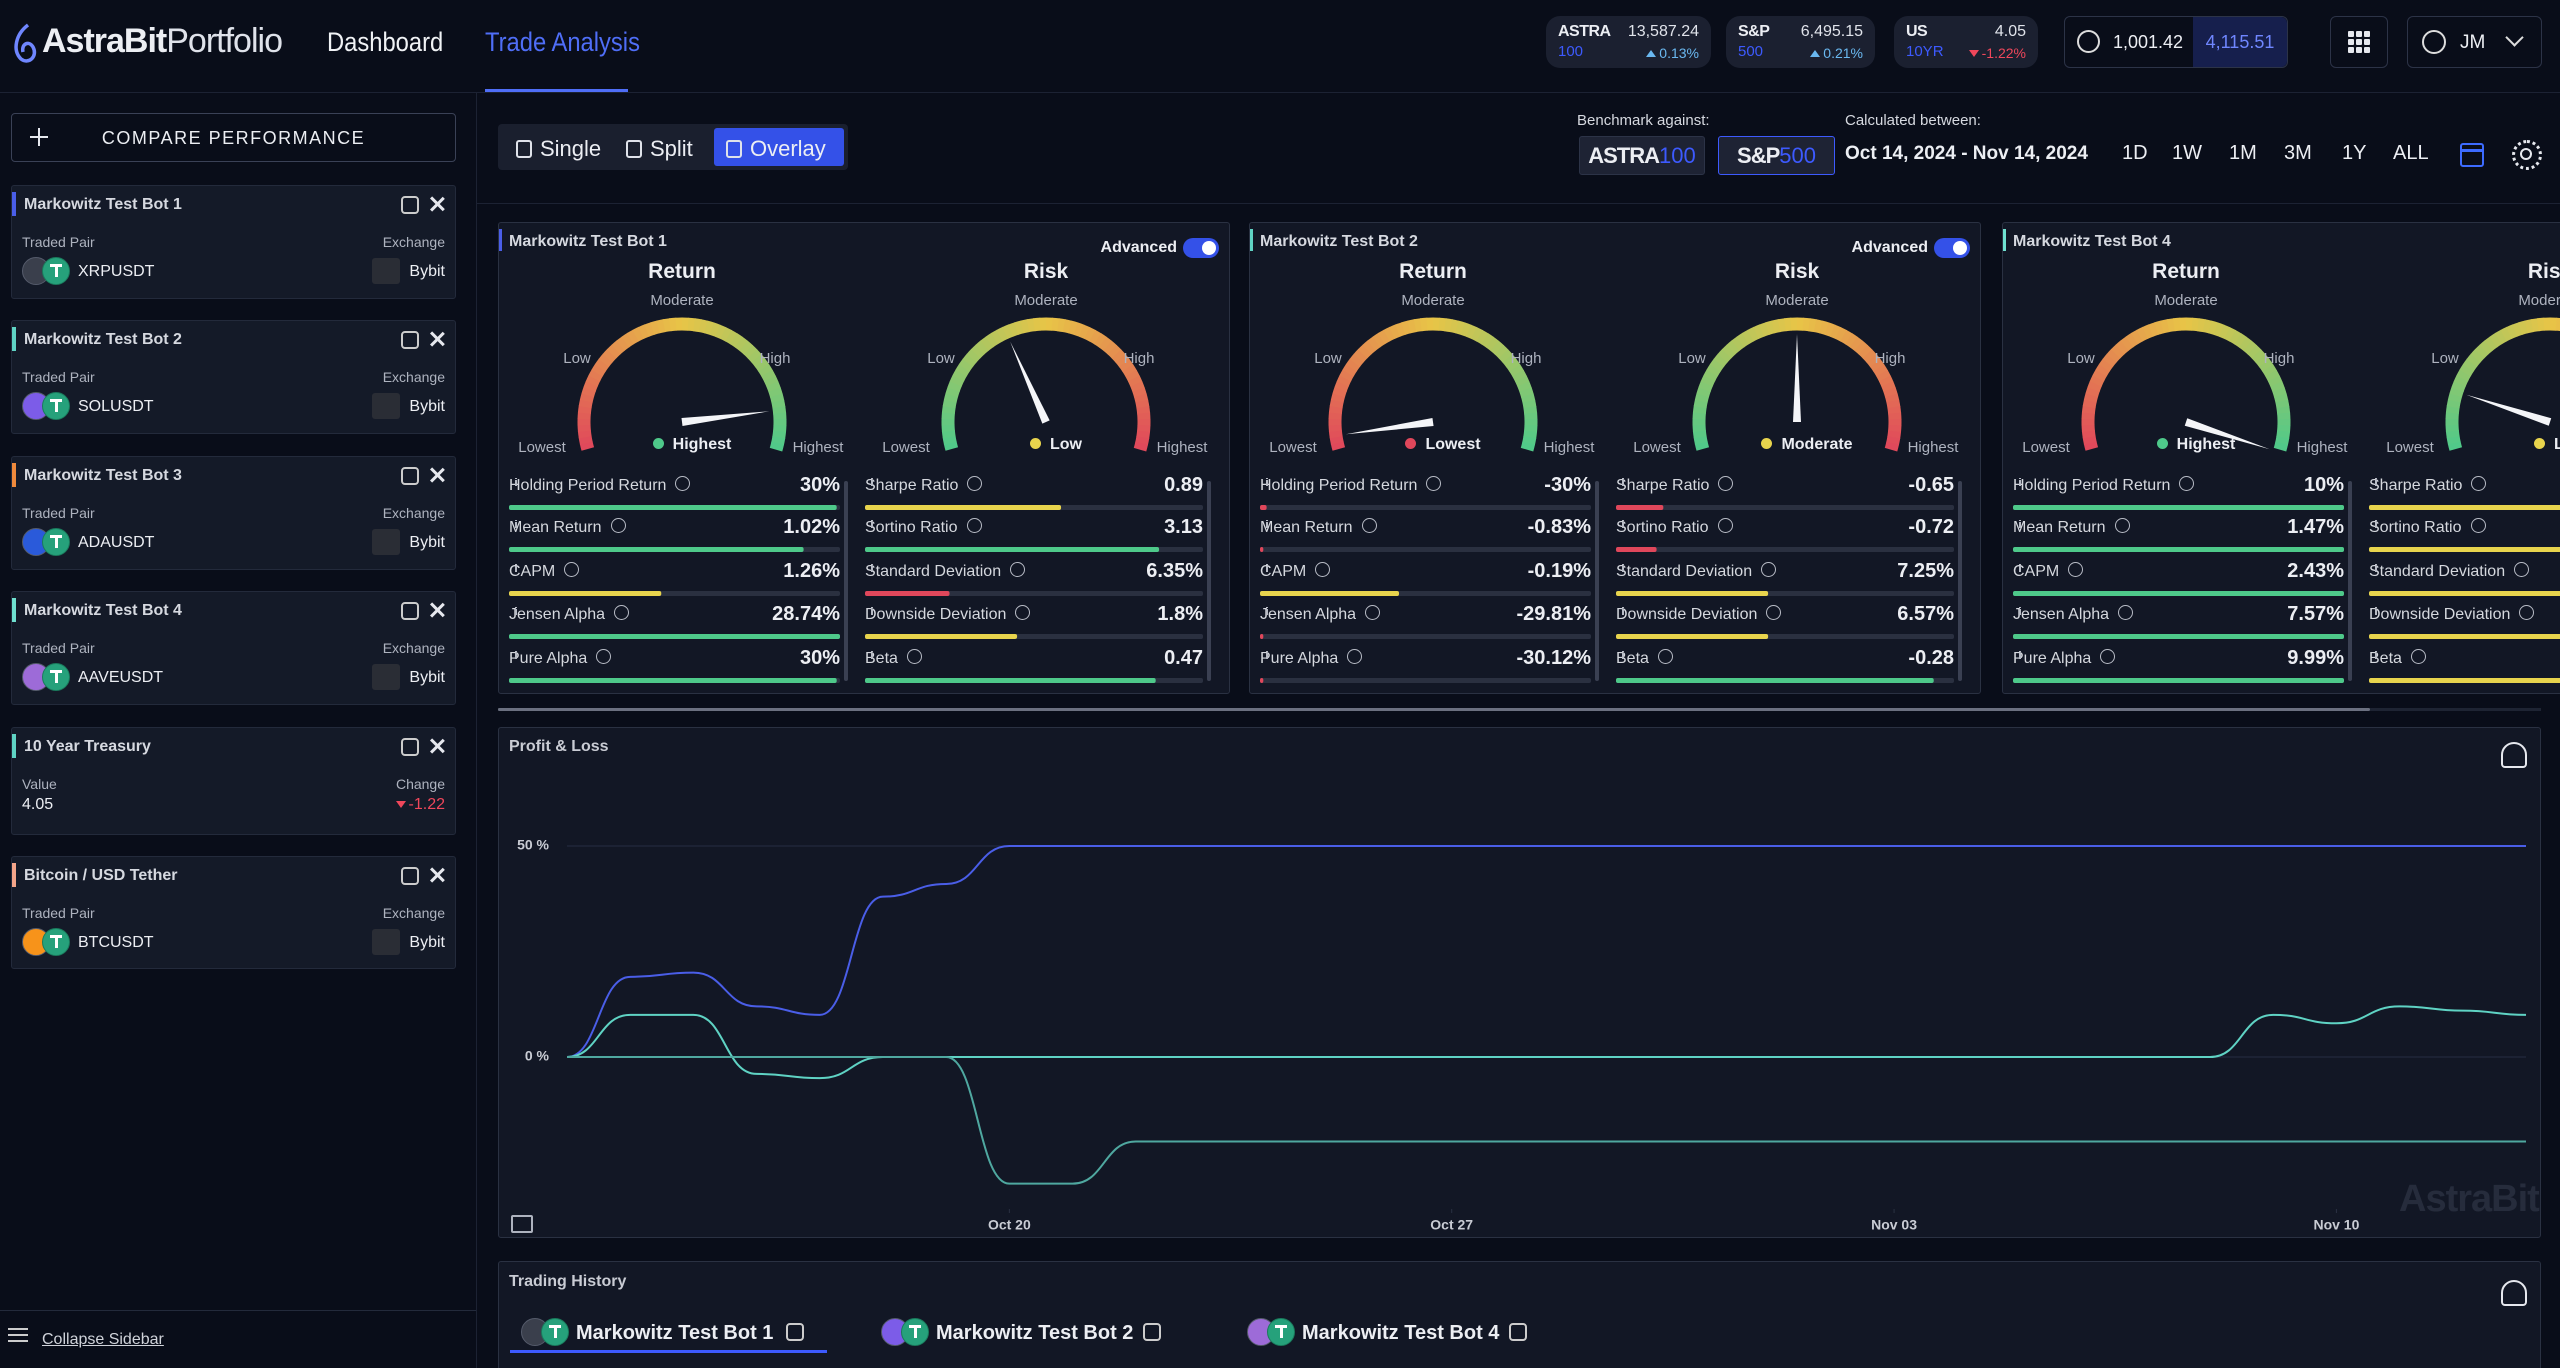  What do you see at coordinates (2298, 153) in the screenshot?
I see `period-button: 3M` at bounding box center [2298, 153].